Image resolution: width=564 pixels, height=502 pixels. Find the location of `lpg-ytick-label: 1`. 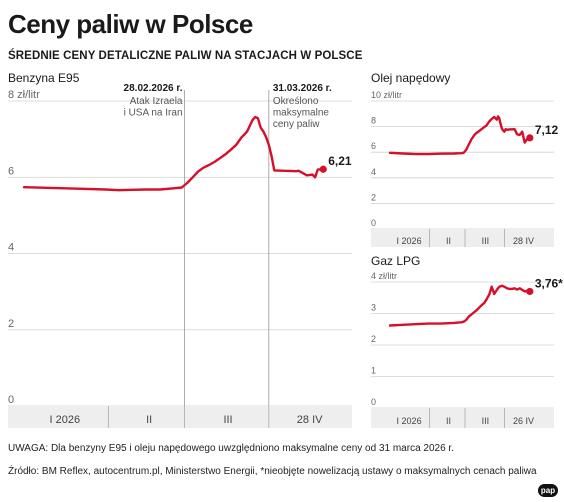

lpg-ytick-label: 1 is located at coordinates (373, 371).